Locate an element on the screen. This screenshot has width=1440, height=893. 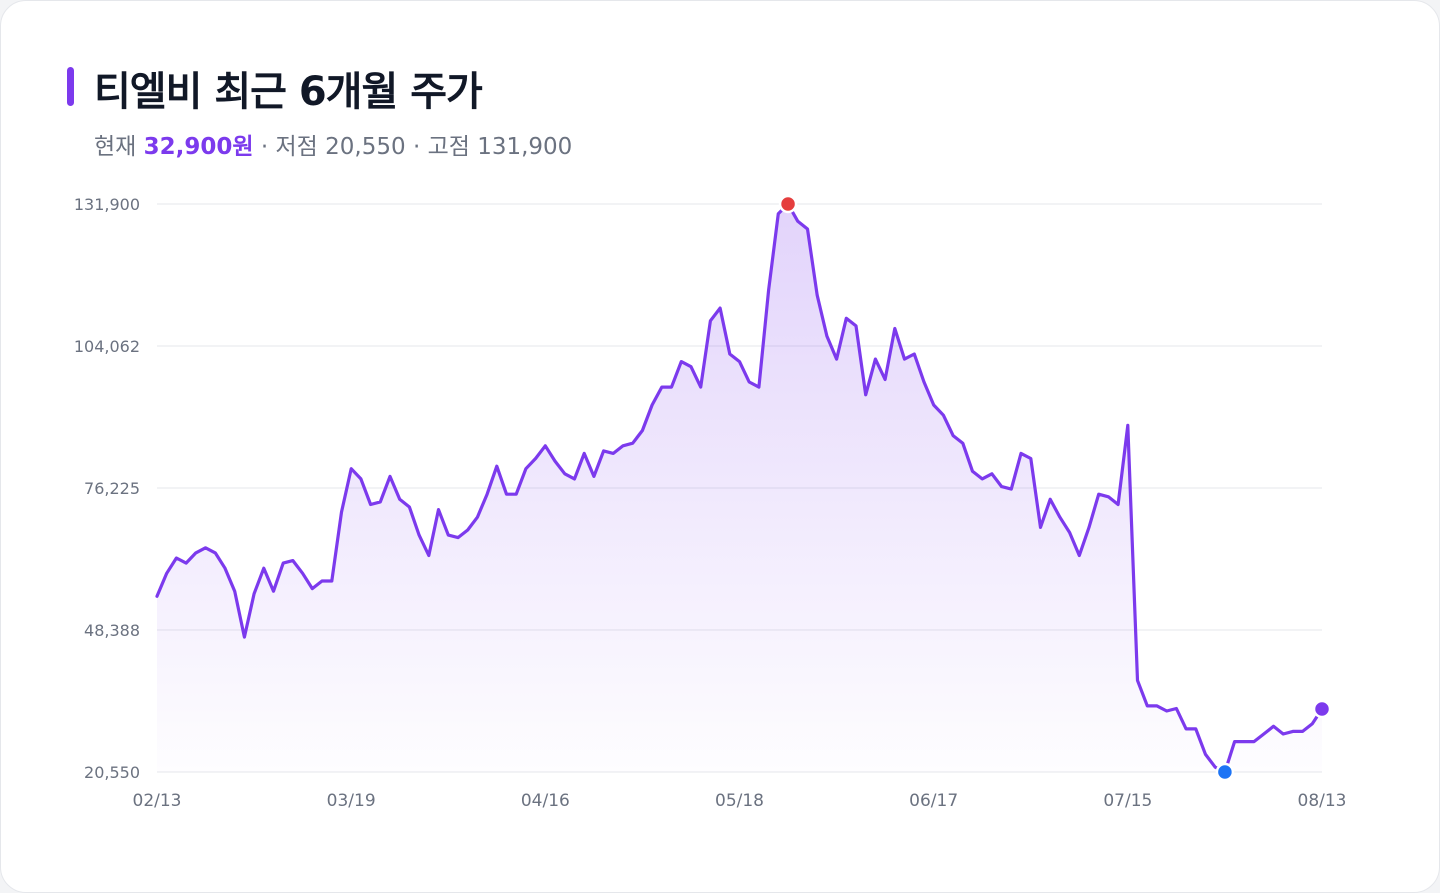
y-tick-label: 131,900 is located at coordinates (107, 204).